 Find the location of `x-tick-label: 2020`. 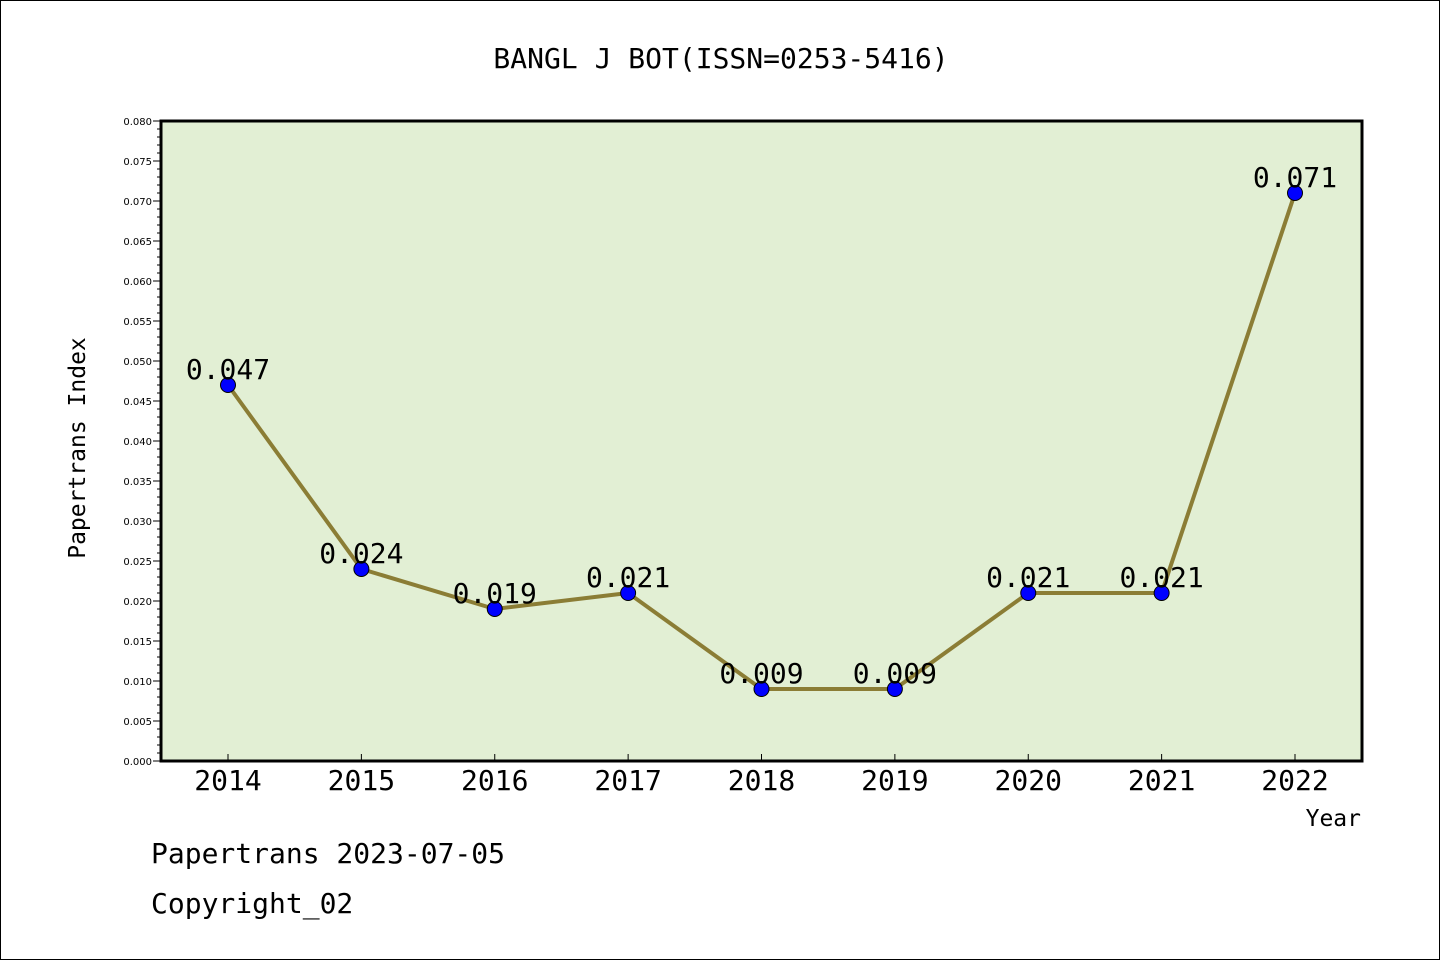

x-tick-label: 2020 is located at coordinates (1028, 780).